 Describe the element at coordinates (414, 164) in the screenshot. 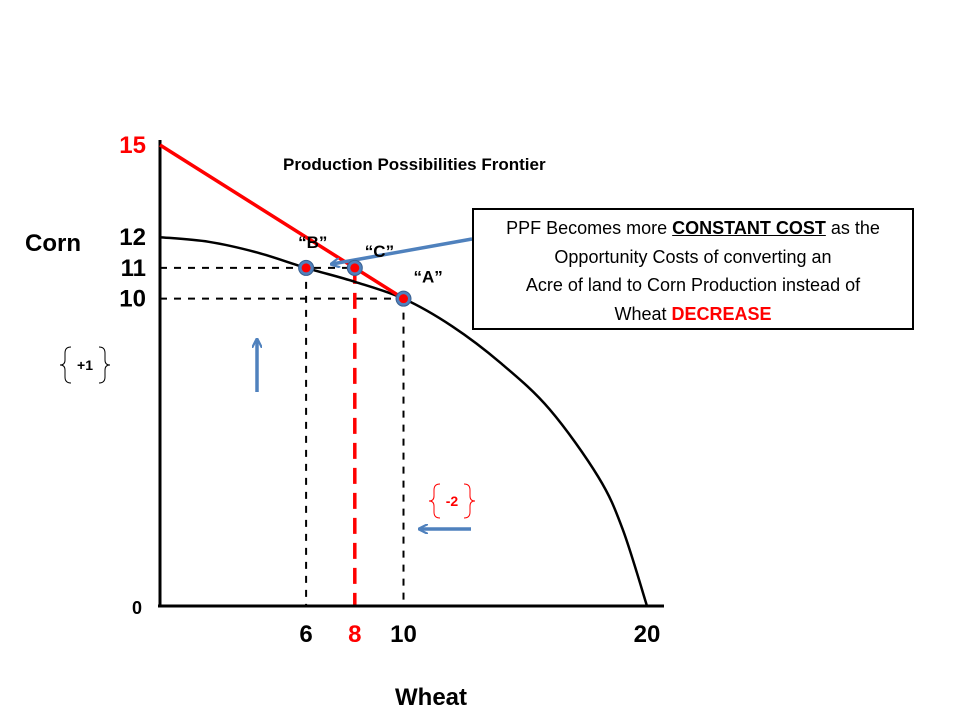

I see `chart-title: Production Possibilities Frontier` at that location.